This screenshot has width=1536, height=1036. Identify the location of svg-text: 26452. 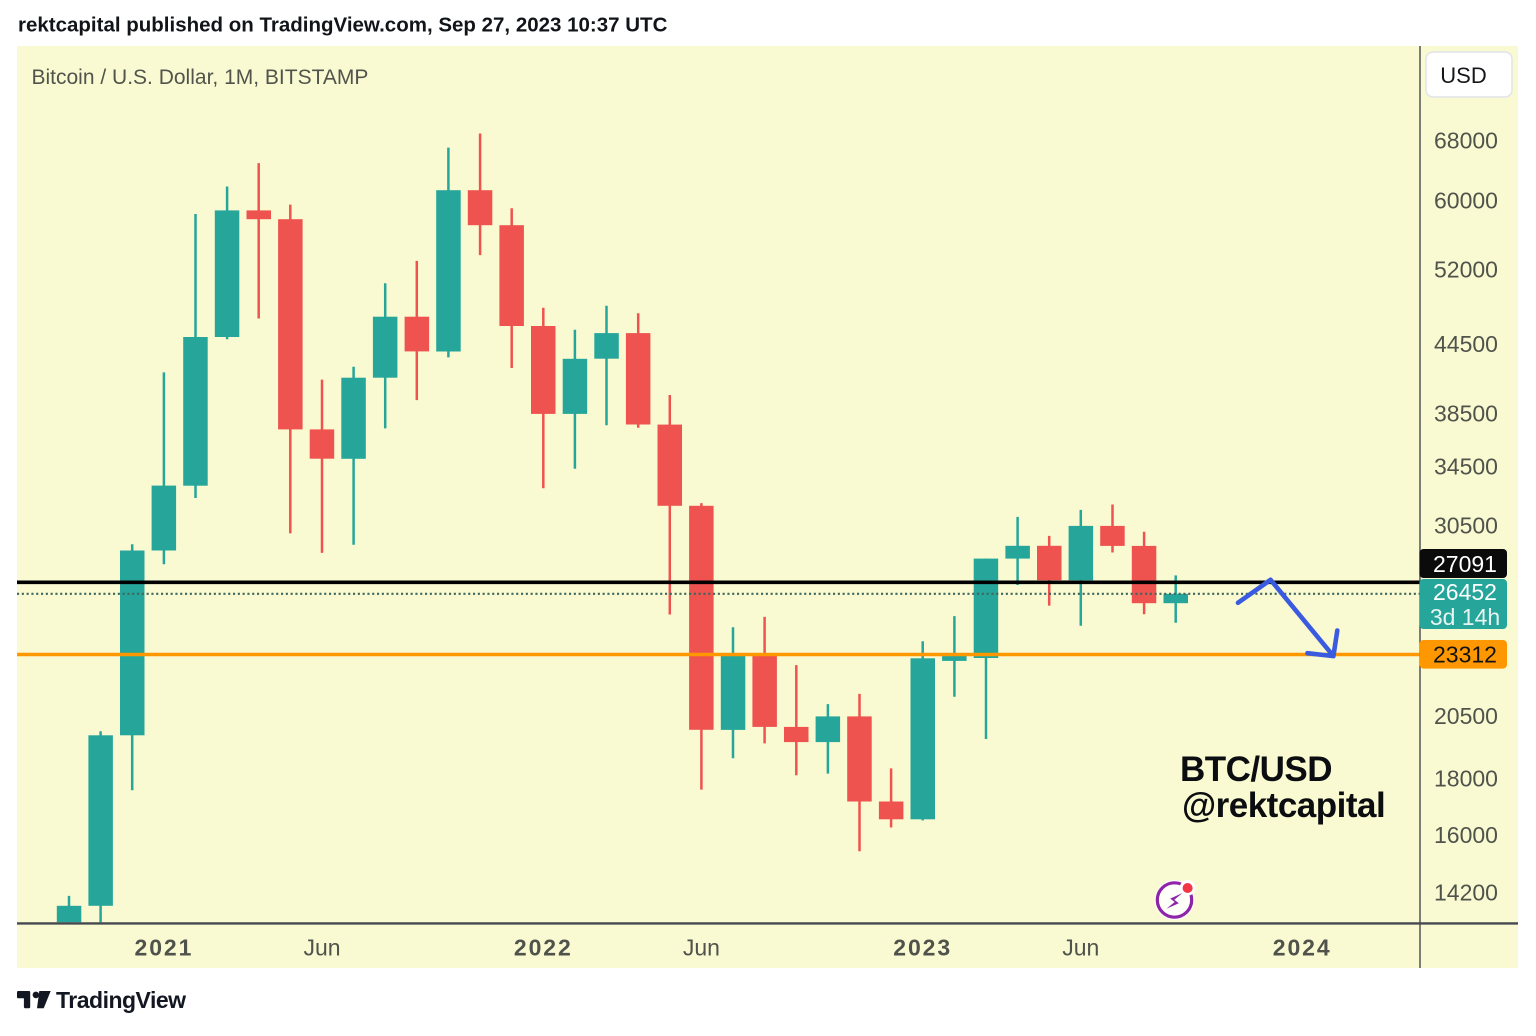
(1465, 592).